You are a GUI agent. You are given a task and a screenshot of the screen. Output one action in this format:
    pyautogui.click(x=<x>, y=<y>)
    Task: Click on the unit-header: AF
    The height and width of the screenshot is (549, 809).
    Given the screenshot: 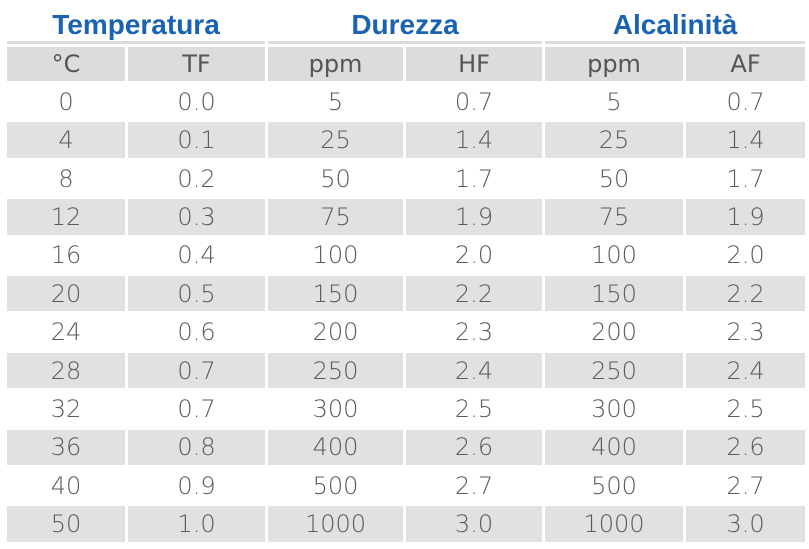 What is the action you would take?
    pyautogui.click(x=746, y=64)
    